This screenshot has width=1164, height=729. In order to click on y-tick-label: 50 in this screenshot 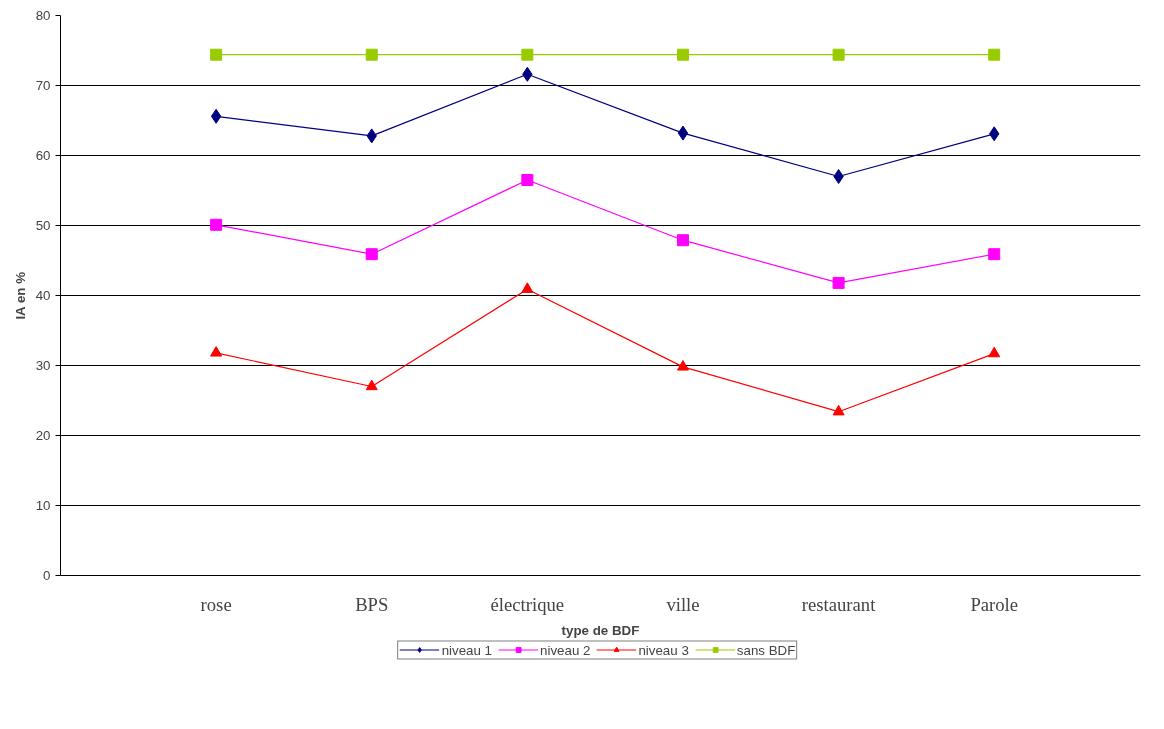, I will do `click(43, 225)`.